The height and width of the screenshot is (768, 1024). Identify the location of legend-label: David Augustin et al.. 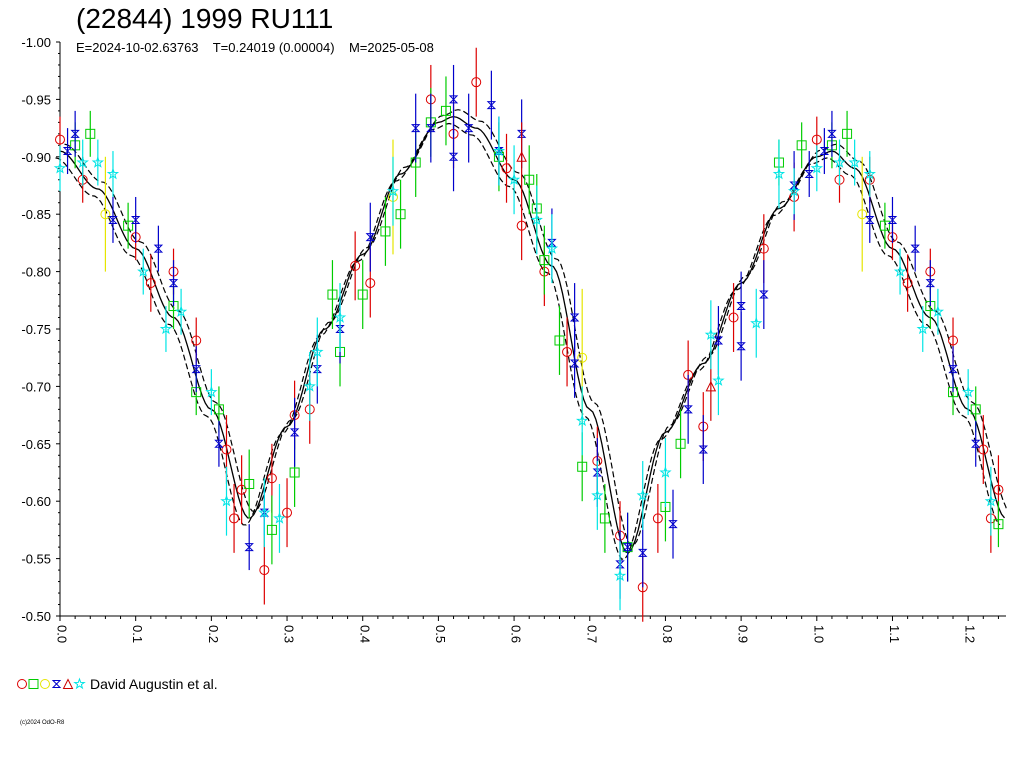
(154, 684).